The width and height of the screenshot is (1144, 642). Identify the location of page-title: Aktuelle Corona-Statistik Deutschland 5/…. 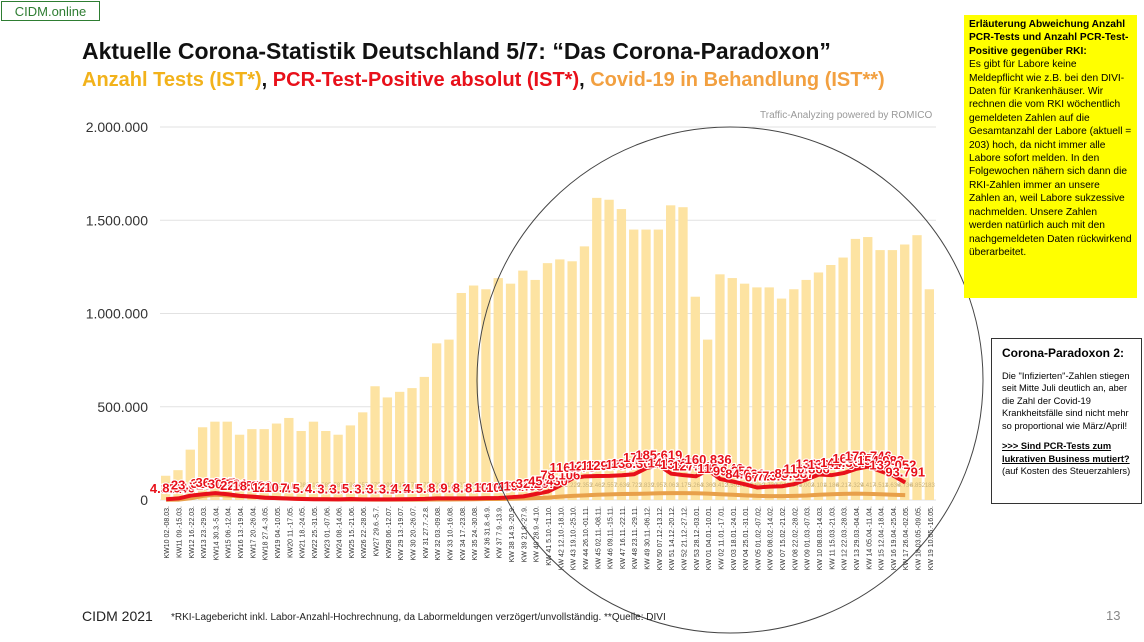
(456, 51).